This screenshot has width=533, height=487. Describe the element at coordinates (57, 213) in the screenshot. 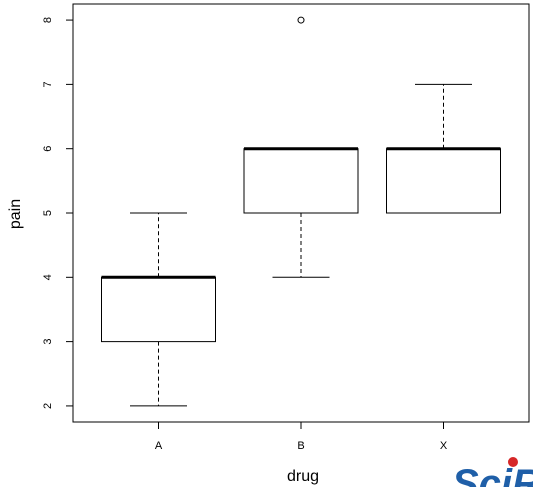

I see `y-axis: 2 3 4 5 6 7 8` at that location.